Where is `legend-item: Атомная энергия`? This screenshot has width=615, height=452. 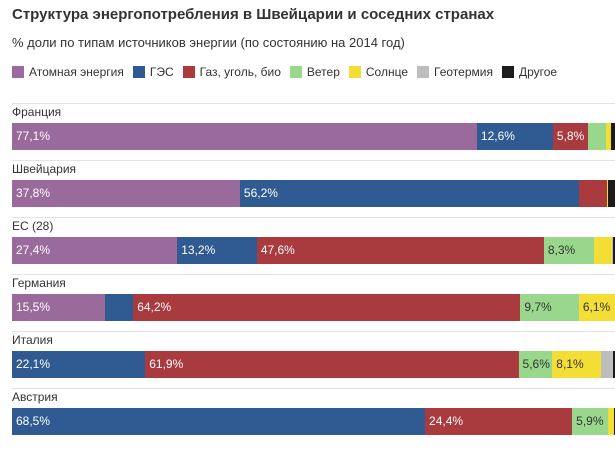 legend-item: Атомная энергия is located at coordinates (68, 72).